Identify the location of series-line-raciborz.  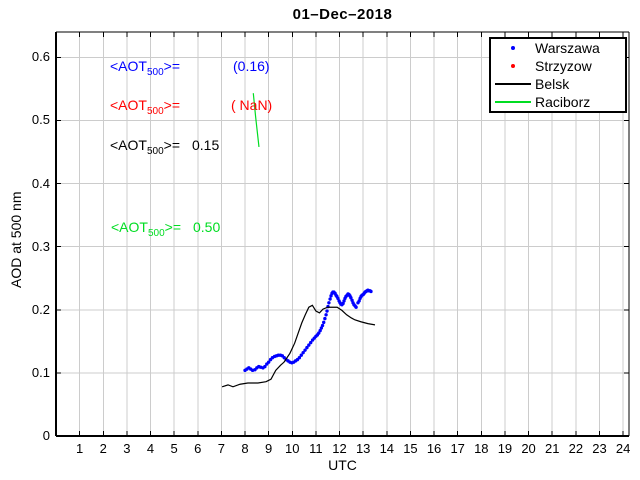
(256, 120).